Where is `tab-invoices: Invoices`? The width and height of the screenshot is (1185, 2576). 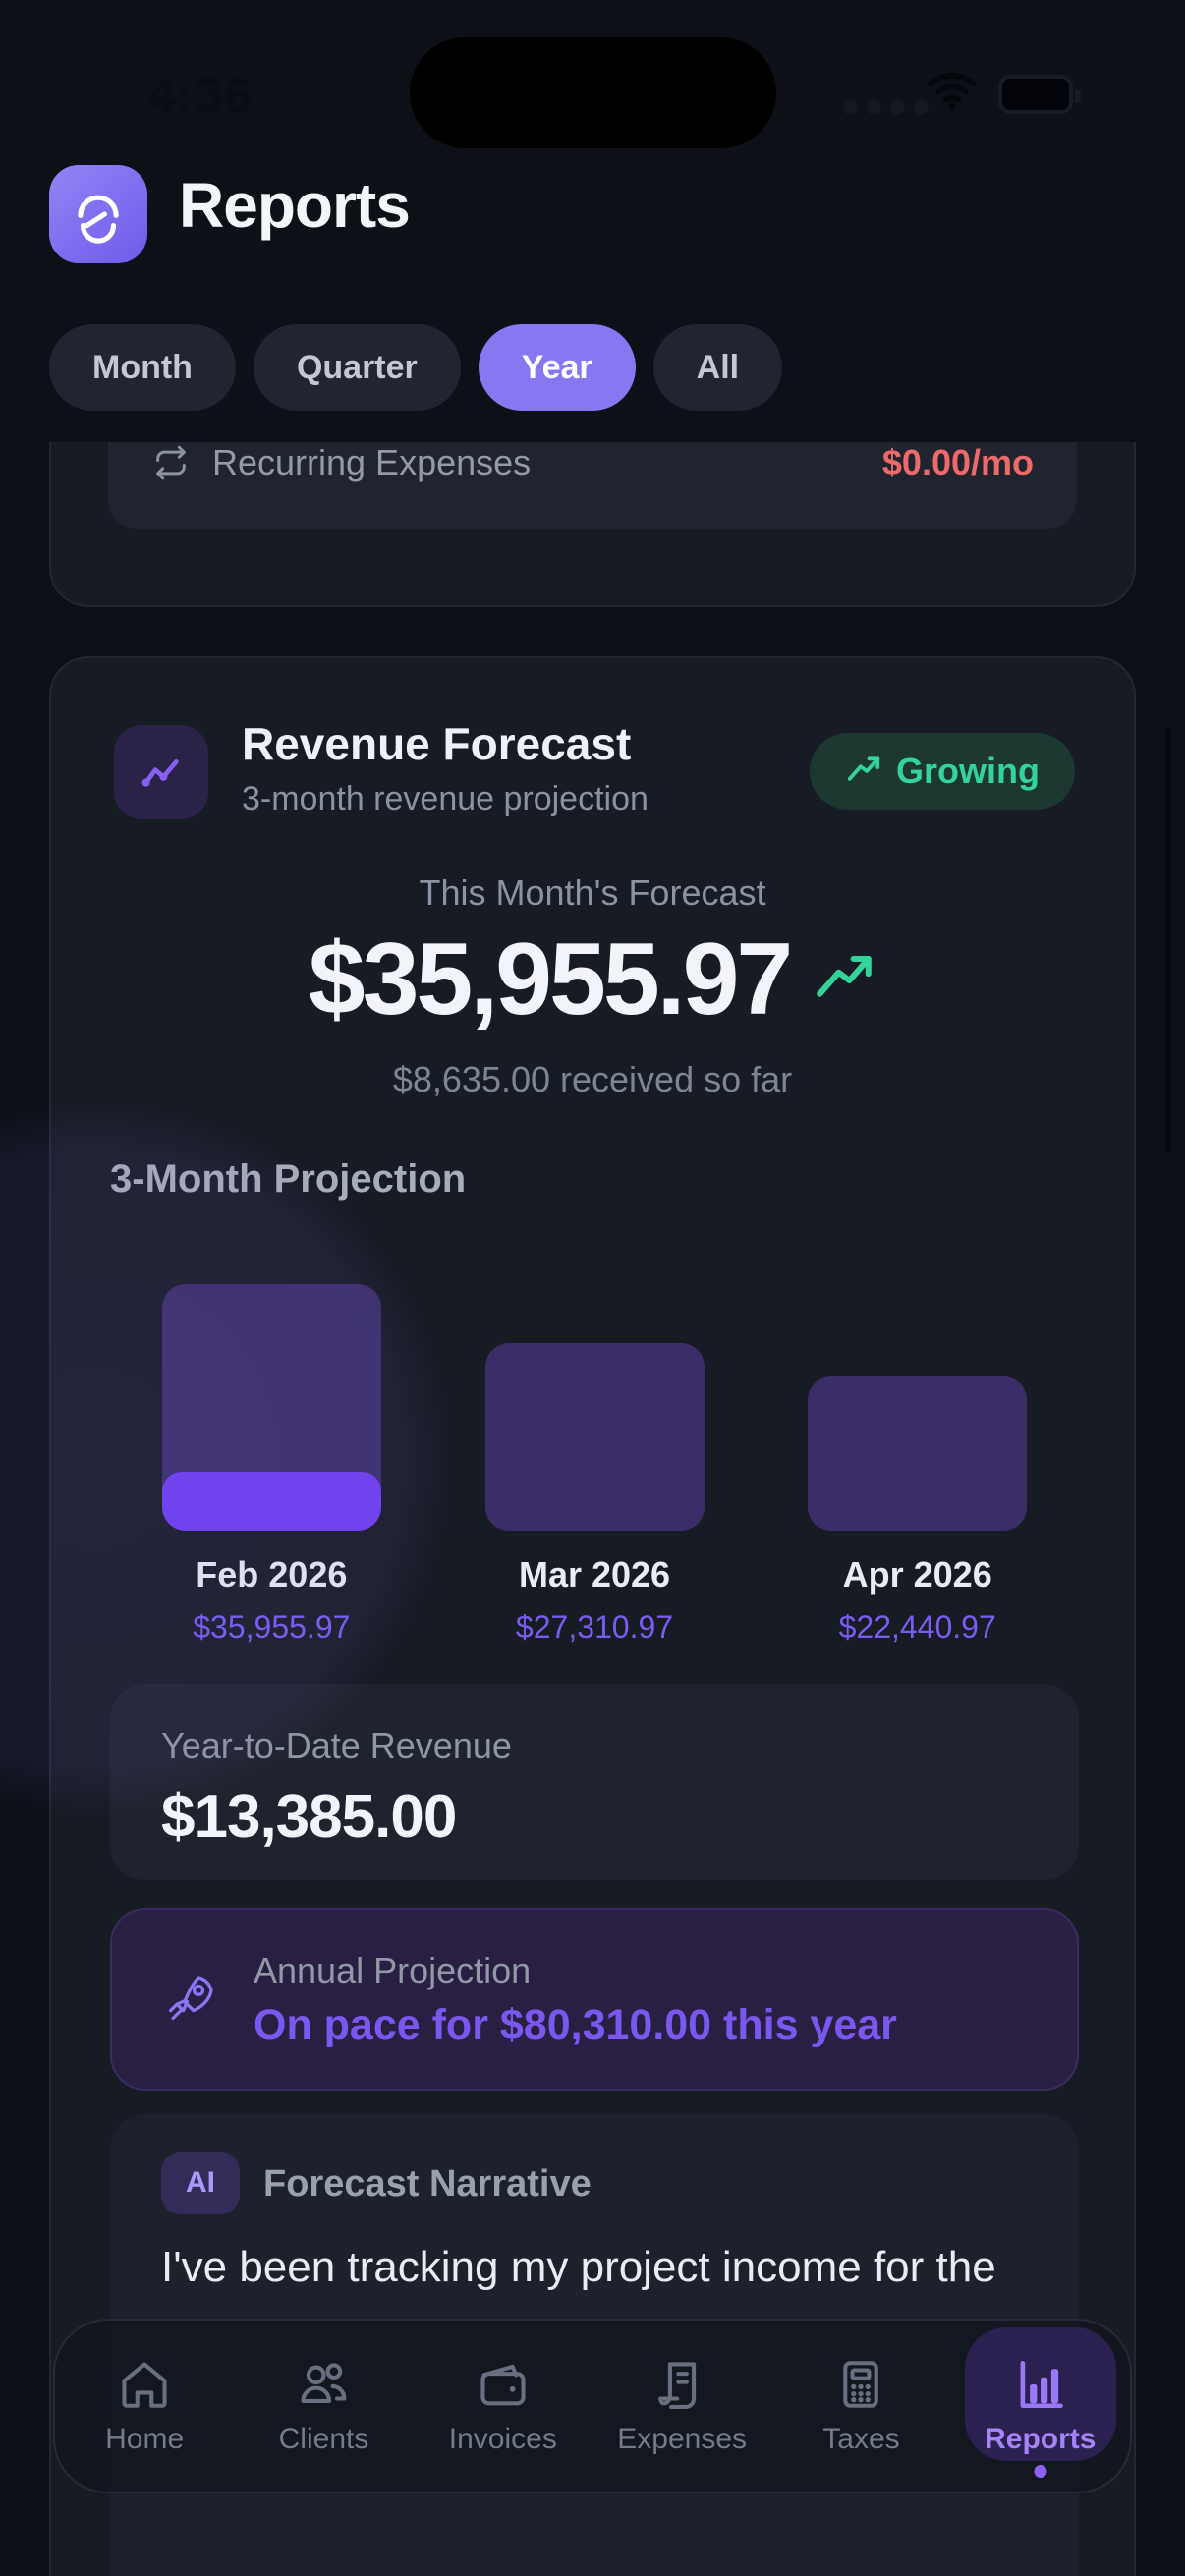
tab-invoices: Invoices is located at coordinates (503, 2406).